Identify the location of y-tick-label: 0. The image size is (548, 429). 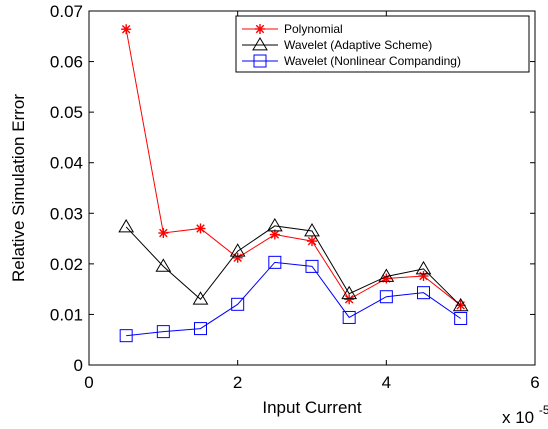
(78, 365).